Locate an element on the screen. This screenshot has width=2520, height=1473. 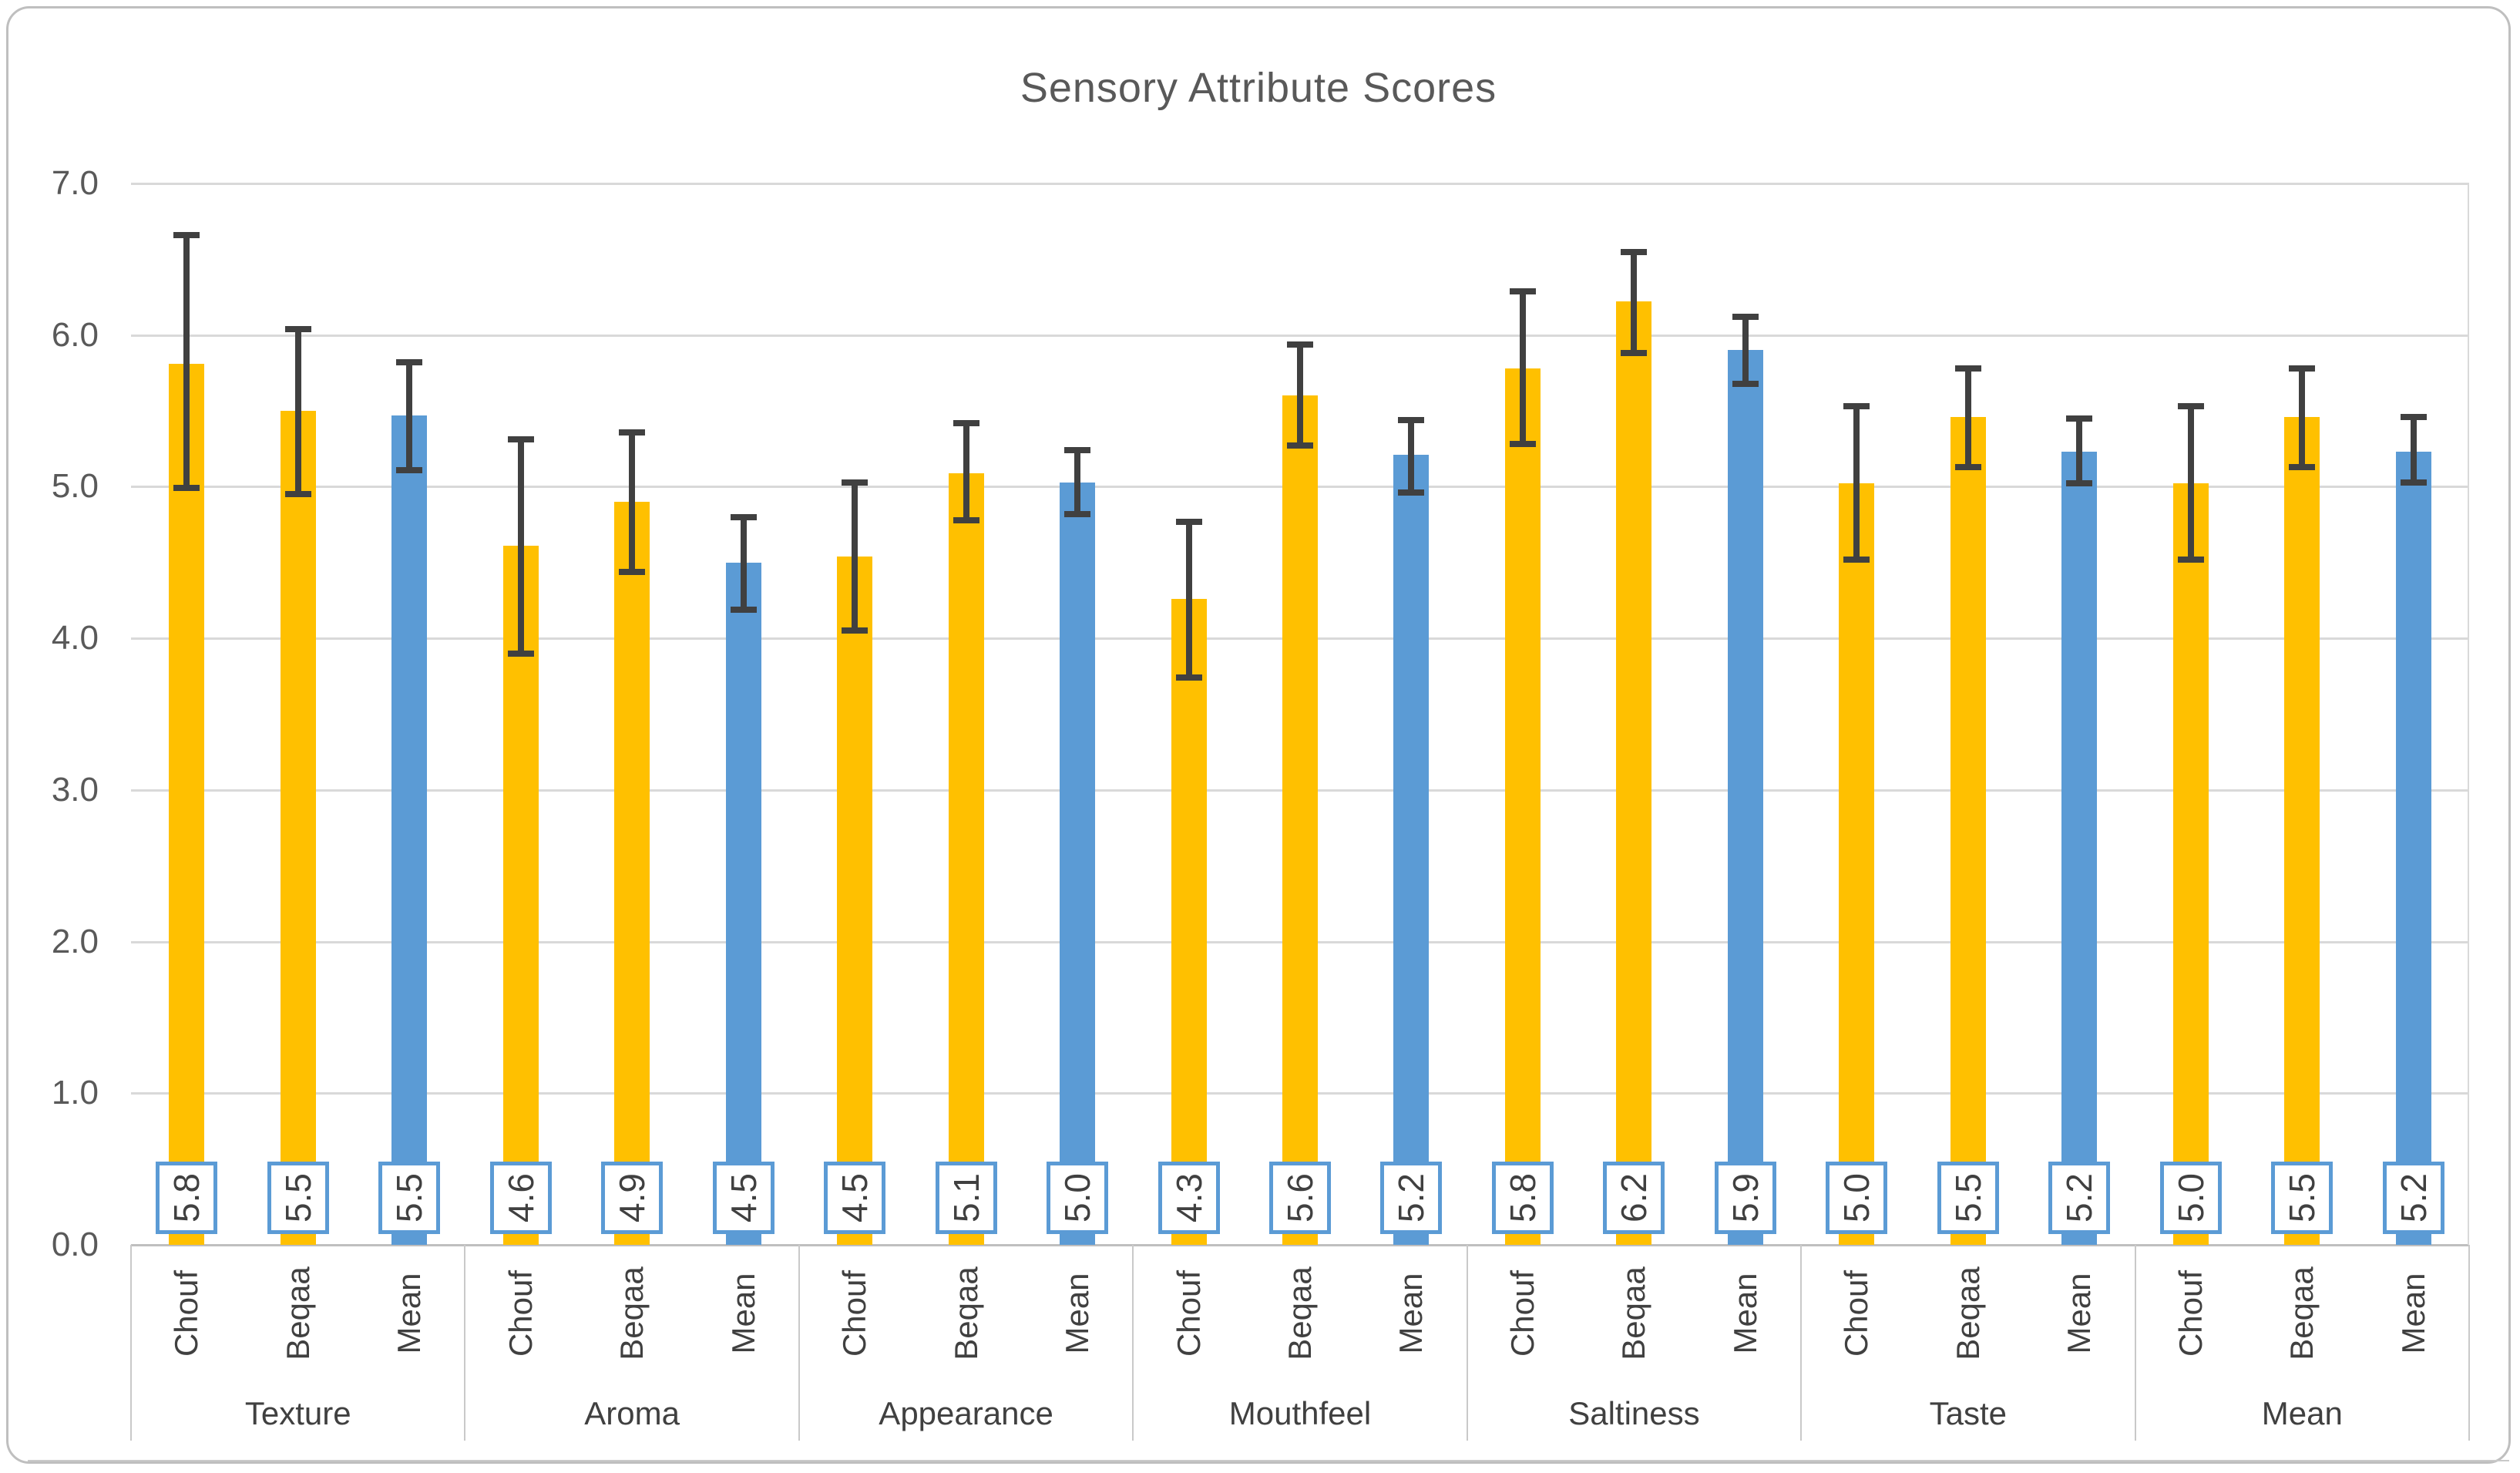
data-label-callout: 5.8 is located at coordinates (1522, 1198).